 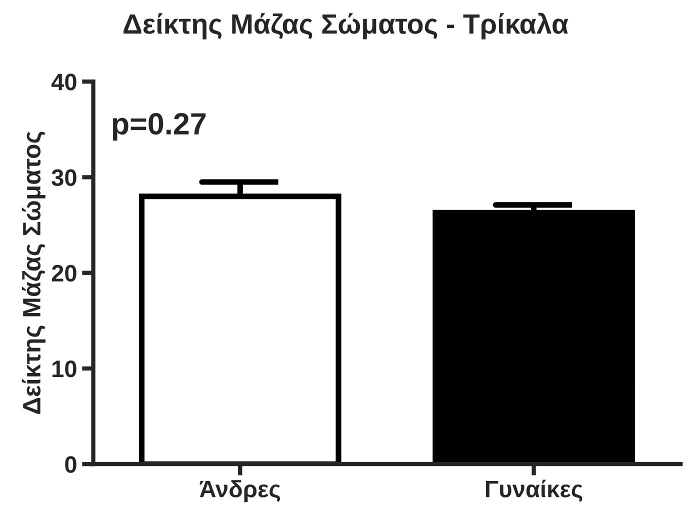 I want to click on y-tick-label: 0, so click(x=70, y=464).